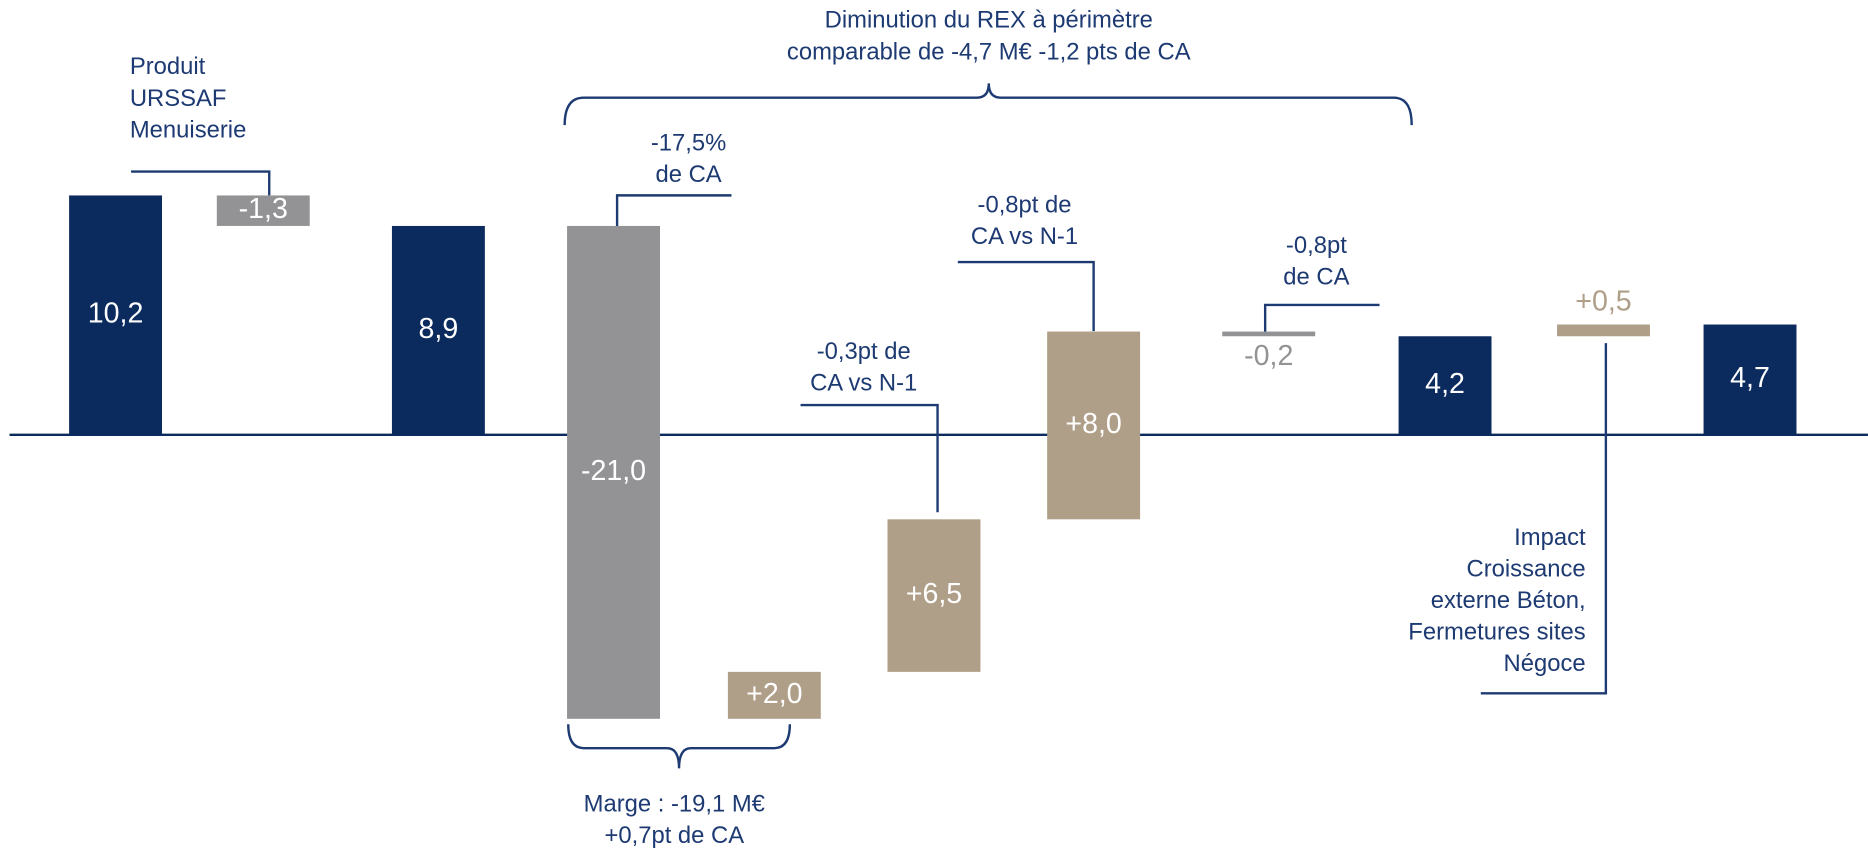 Image resolution: width=1868 pixels, height=852 pixels. I want to click on value-label: +2,0, so click(774, 694).